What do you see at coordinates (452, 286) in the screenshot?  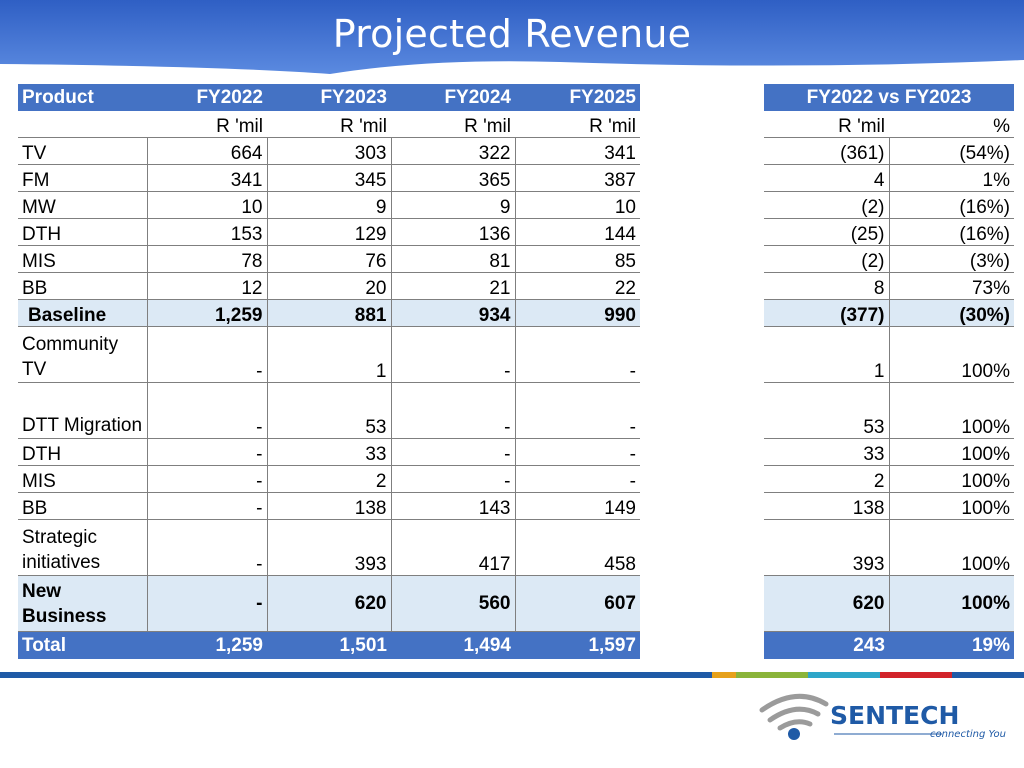 I see `value-cell: 21` at bounding box center [452, 286].